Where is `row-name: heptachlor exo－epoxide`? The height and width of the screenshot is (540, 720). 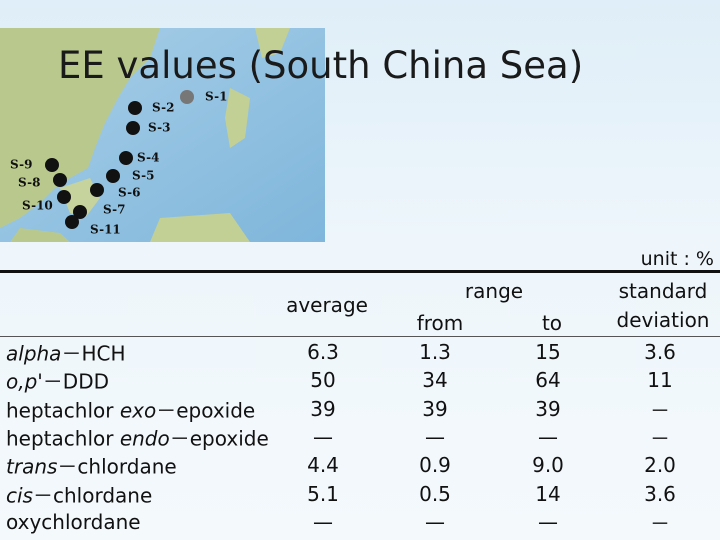 row-name: heptachlor exo－epoxide is located at coordinates (130, 408).